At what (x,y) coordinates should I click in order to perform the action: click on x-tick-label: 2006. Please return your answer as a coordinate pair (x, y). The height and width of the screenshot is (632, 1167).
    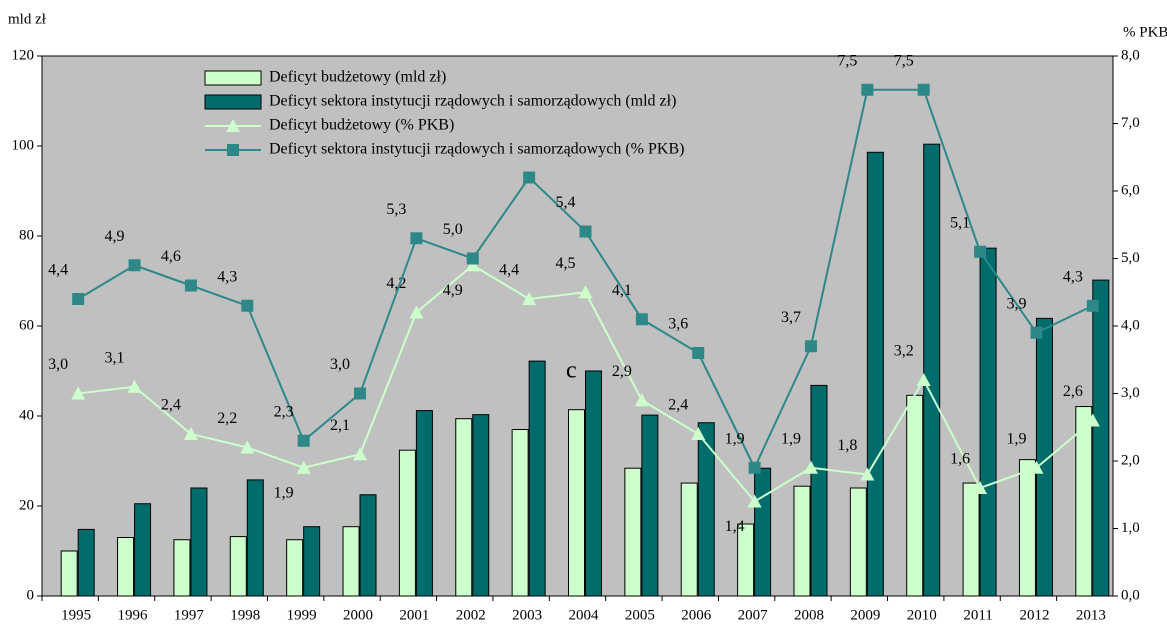
    Looking at the image, I should click on (696, 615).